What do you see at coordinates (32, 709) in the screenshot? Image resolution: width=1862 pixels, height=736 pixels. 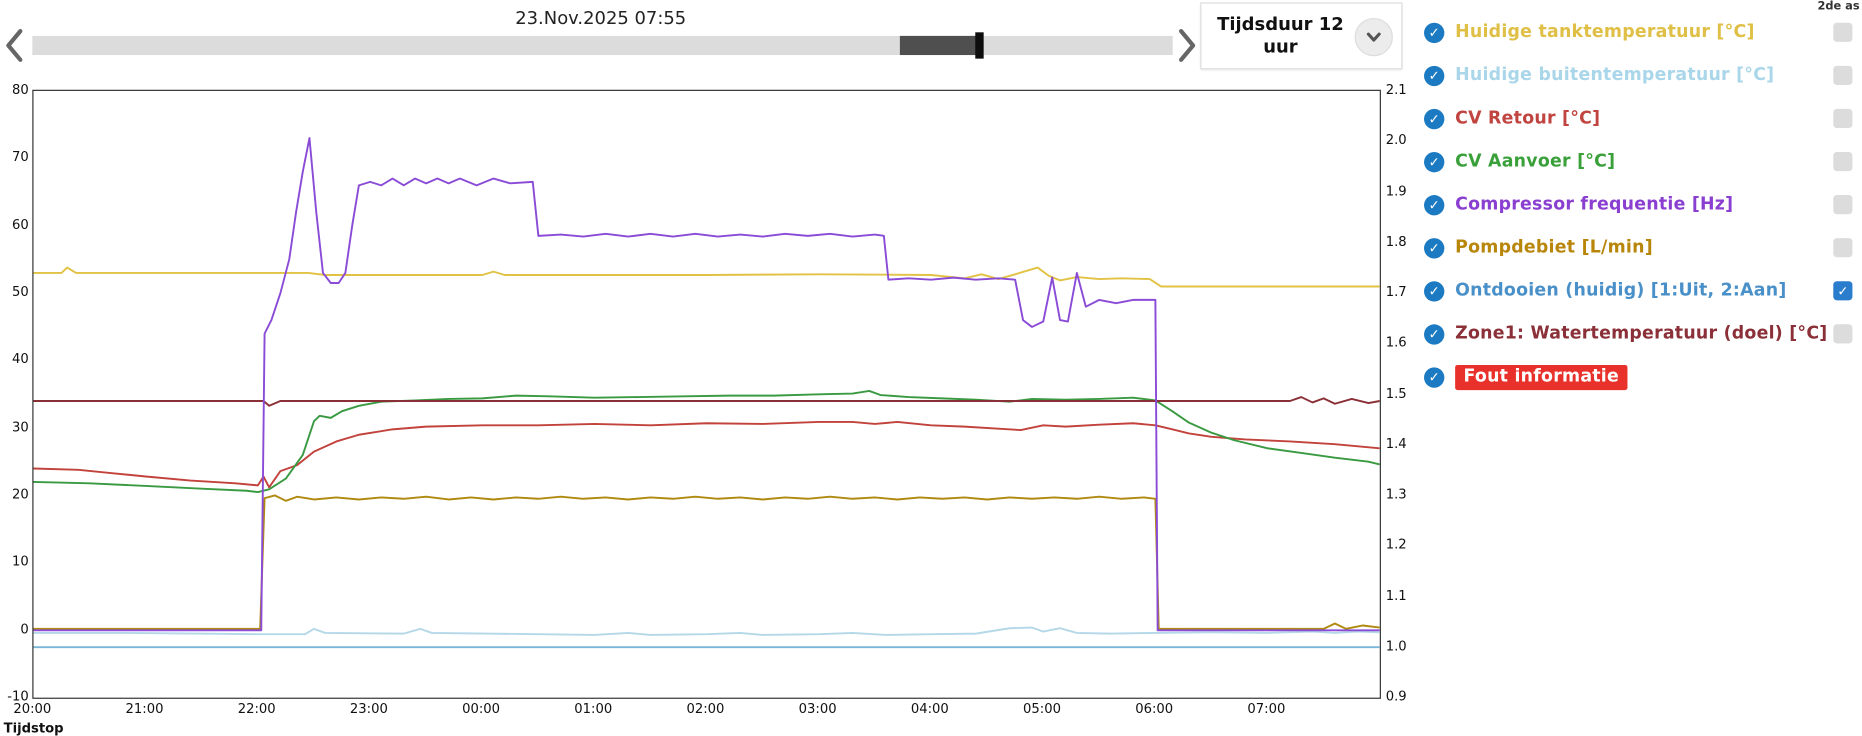 I see `axis-tick-label: 20:00` at bounding box center [32, 709].